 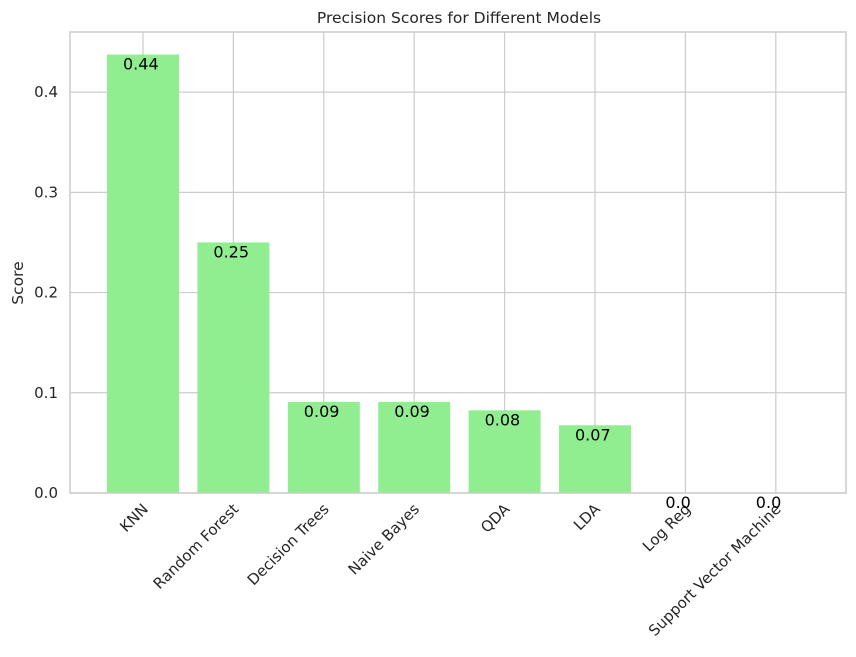 I want to click on y-tick-label: 0.3, so click(x=46, y=192).